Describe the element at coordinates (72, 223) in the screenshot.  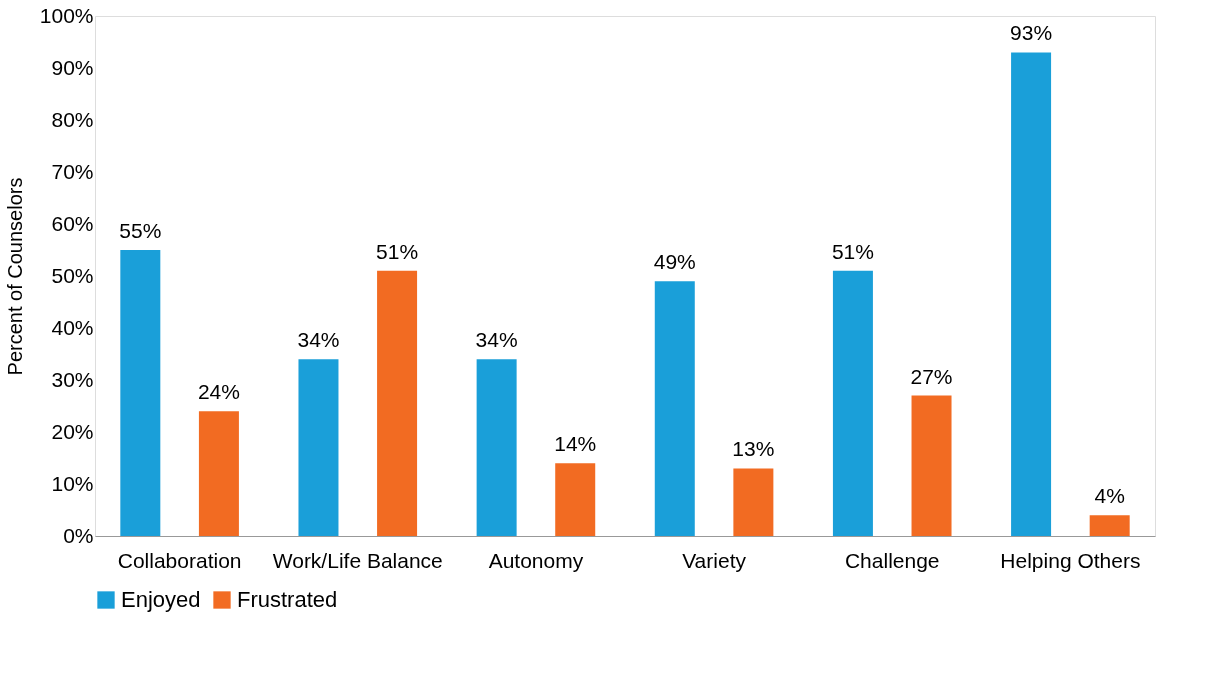
I see `y-tick-label: 60%` at that location.